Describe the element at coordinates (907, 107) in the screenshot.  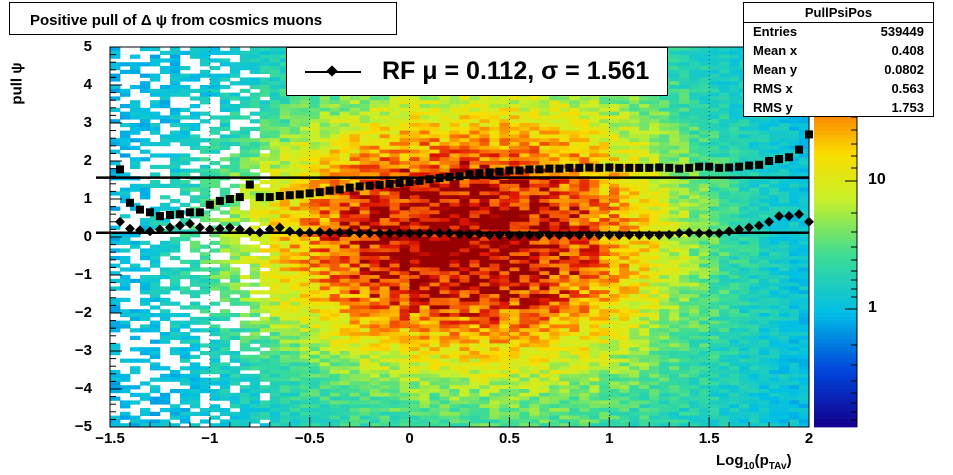
I see `stat-value: 1.753` at that location.